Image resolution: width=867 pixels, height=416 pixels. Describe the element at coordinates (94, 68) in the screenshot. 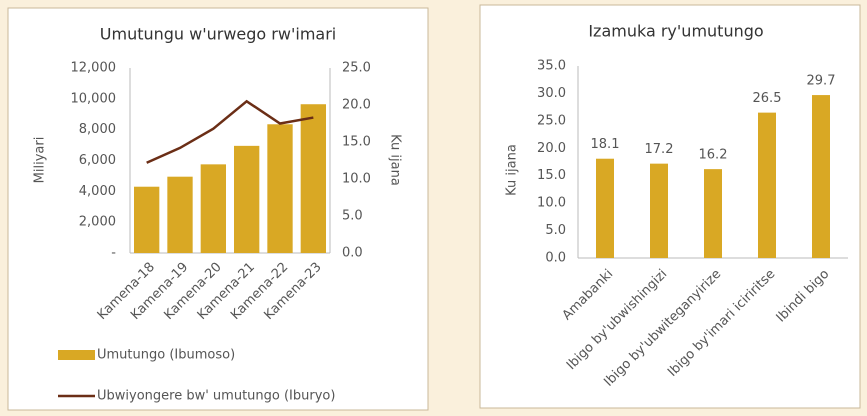

I see `y-tick-label: 12,000` at that location.